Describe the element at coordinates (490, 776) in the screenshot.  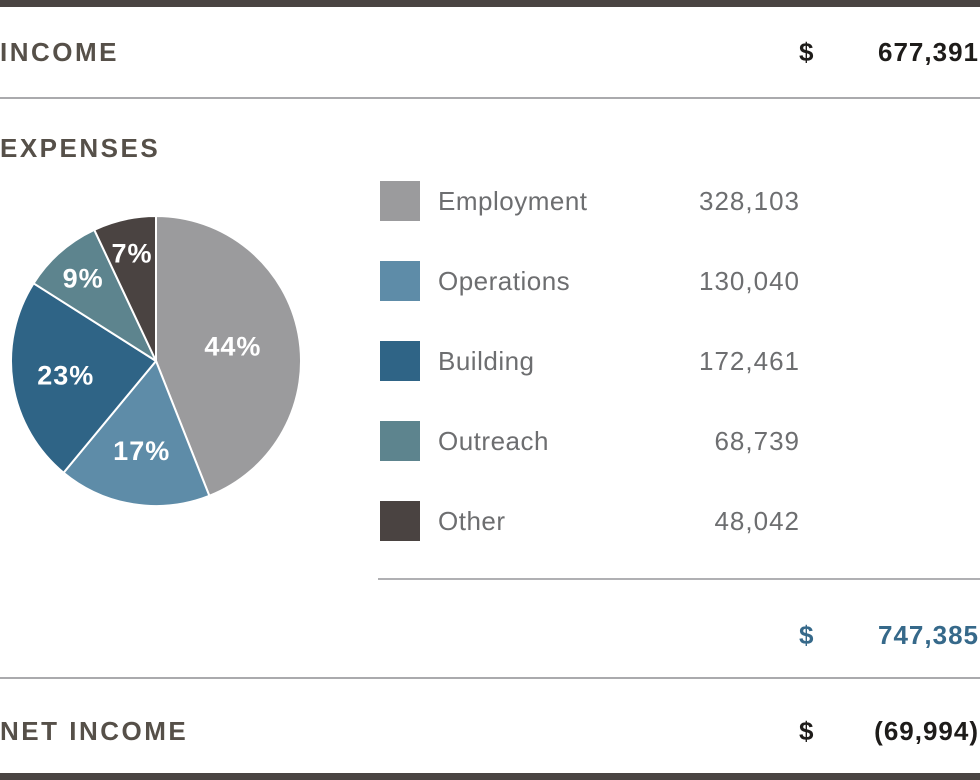
I see `bottom-border-bar` at that location.